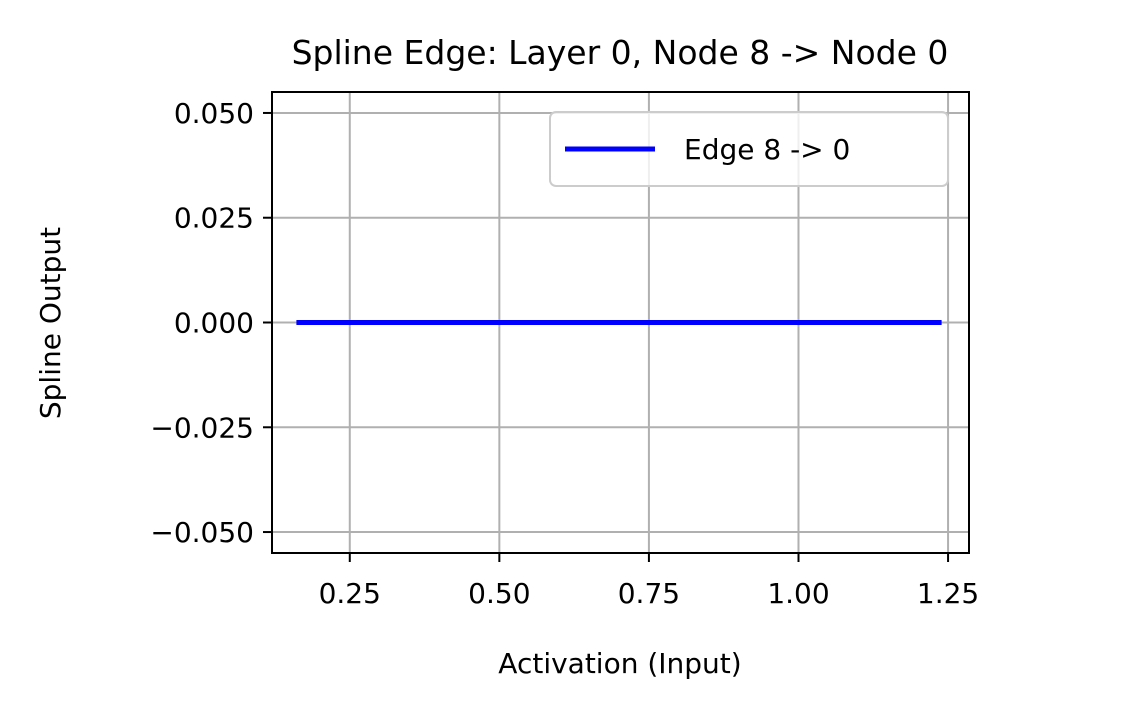 Image resolution: width=1148 pixels, height=714 pixels. Describe the element at coordinates (214, 113) in the screenshot. I see `y-tick-label: 0.050` at that location.